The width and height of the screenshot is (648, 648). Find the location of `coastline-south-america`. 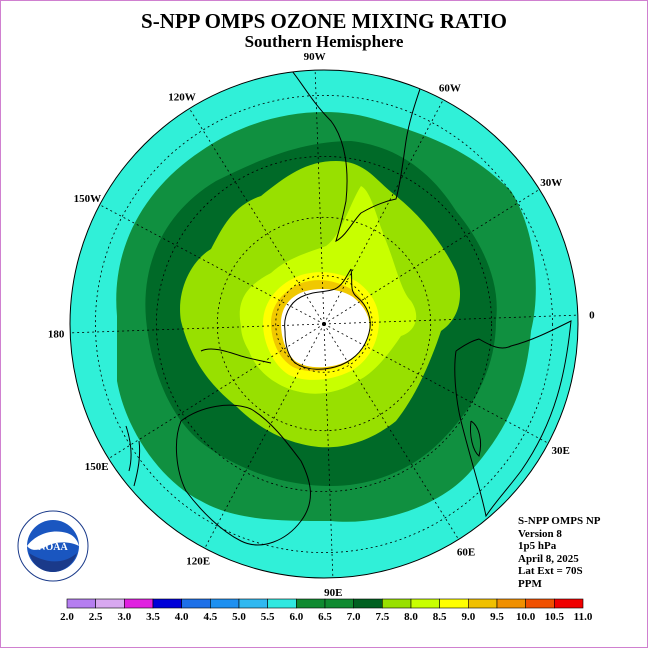

coastline-south-america is located at coordinates (354, 156).